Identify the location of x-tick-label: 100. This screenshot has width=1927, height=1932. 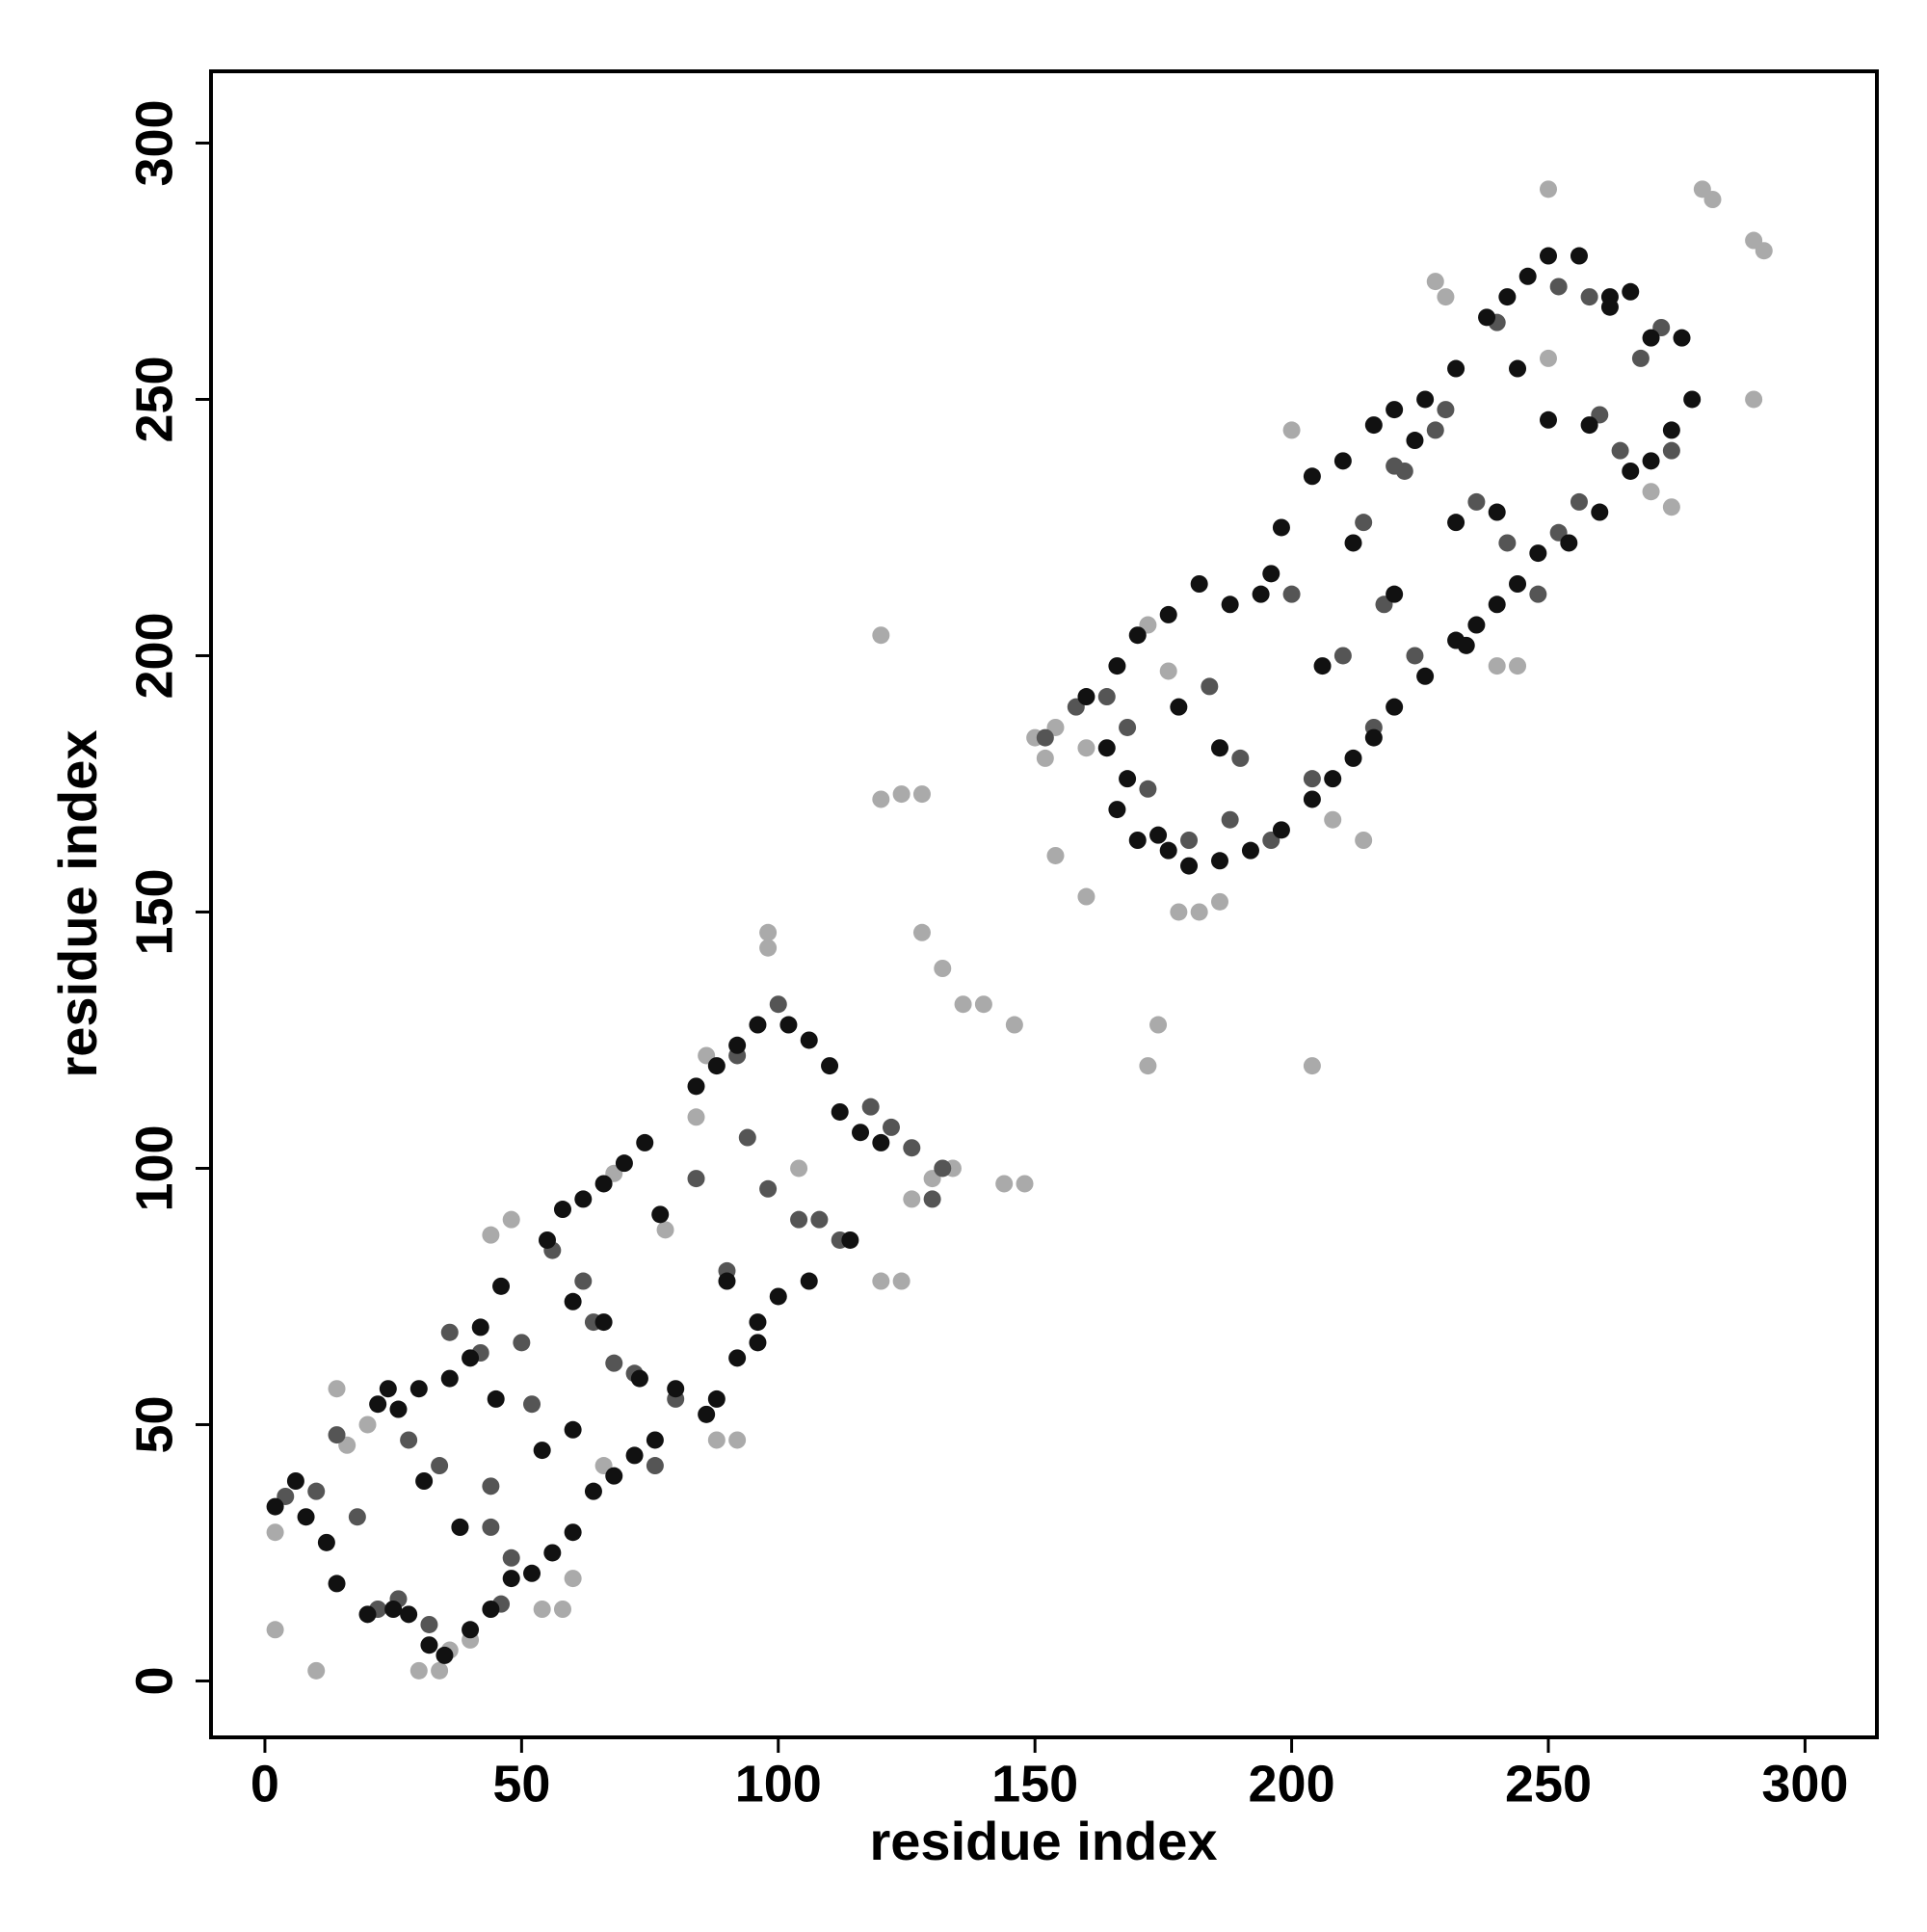
(779, 1784).